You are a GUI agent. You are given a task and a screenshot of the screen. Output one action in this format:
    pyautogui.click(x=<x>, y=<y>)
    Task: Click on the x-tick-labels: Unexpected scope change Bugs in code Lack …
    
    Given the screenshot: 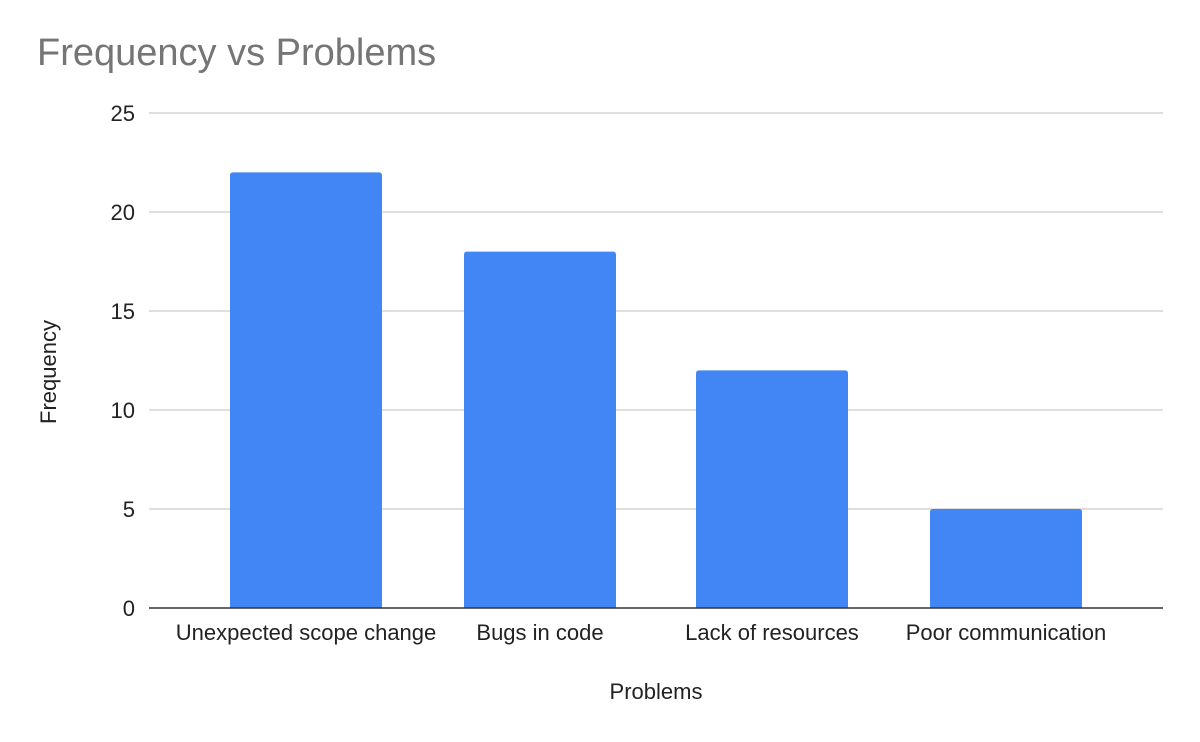 What is the action you would take?
    pyautogui.click(x=641, y=632)
    